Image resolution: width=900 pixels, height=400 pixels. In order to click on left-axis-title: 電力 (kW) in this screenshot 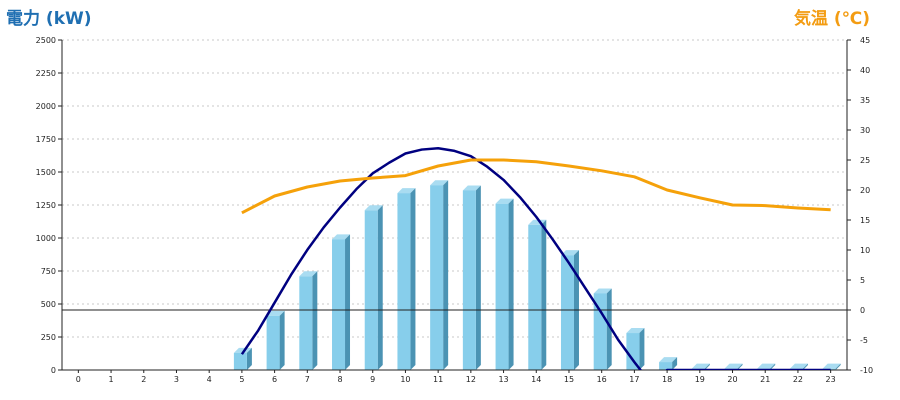, I will do `click(49, 19)`.